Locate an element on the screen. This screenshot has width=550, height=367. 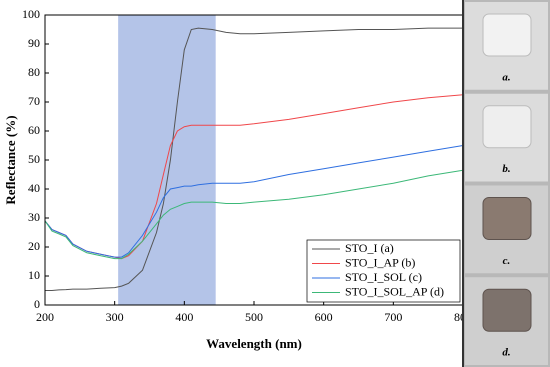
x-tick-label: 200 is located at coordinates (45, 317).